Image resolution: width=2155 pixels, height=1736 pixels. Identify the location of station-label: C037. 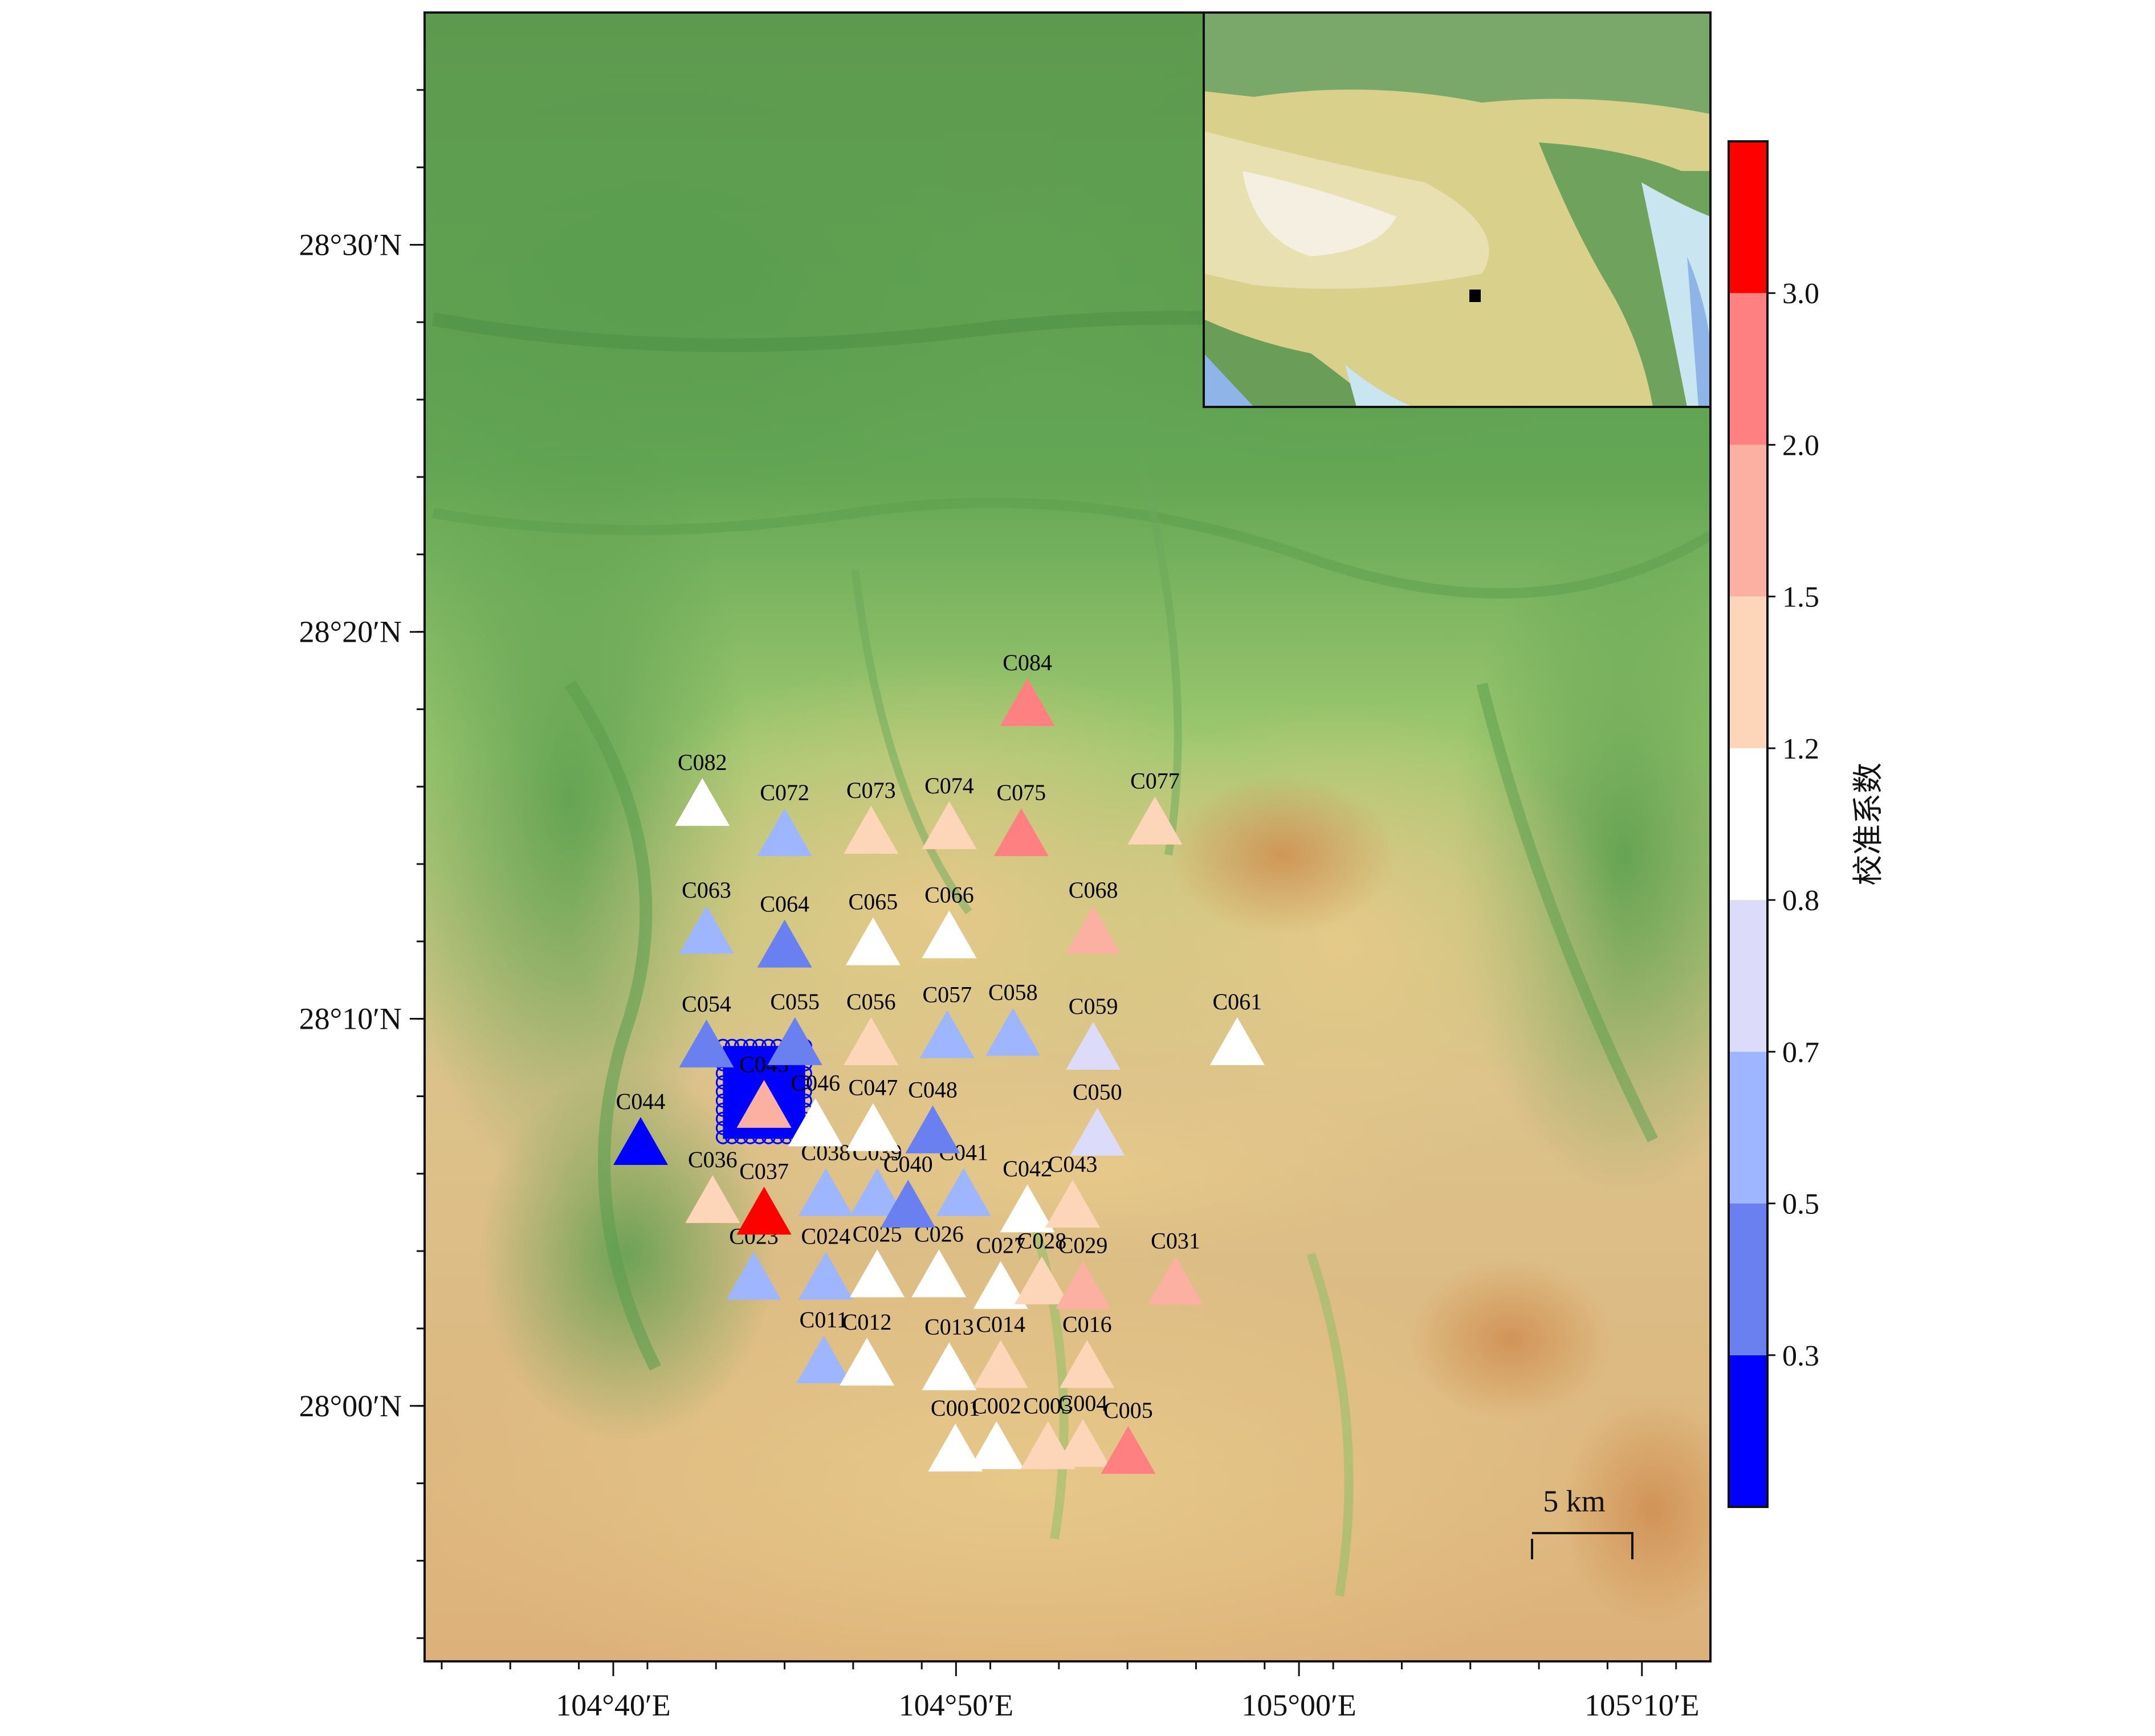
(764, 1171).